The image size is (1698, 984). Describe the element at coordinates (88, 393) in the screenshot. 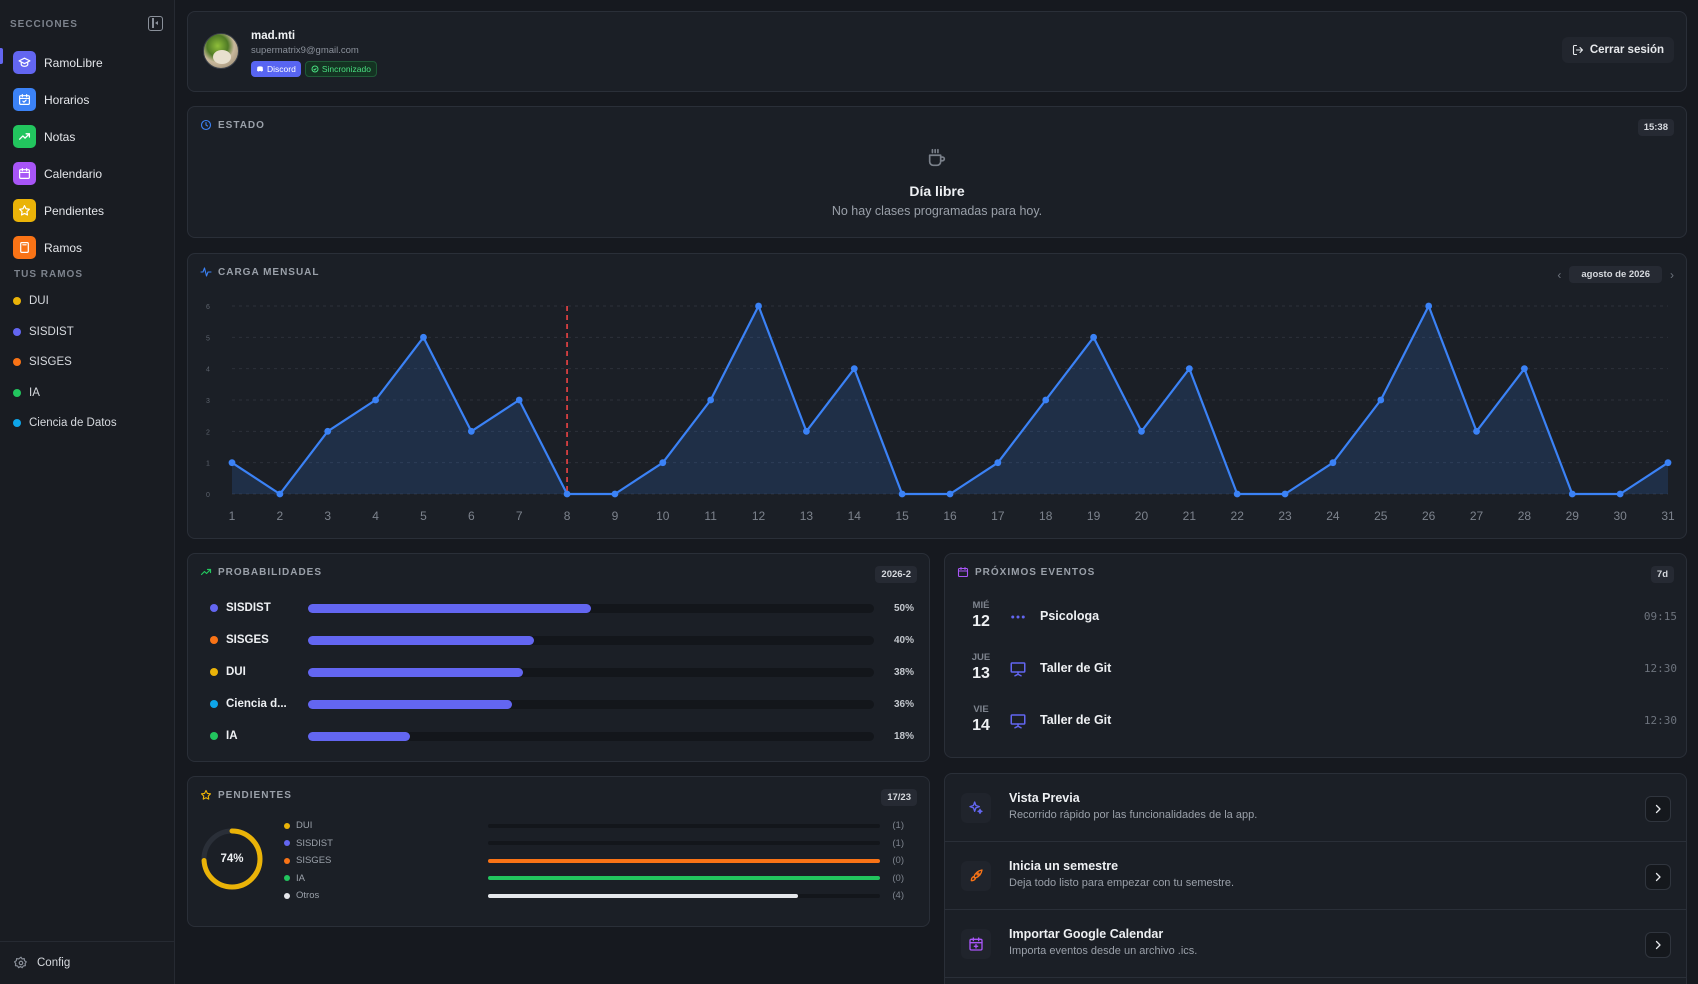

I see `course-item-ia: IA` at that location.